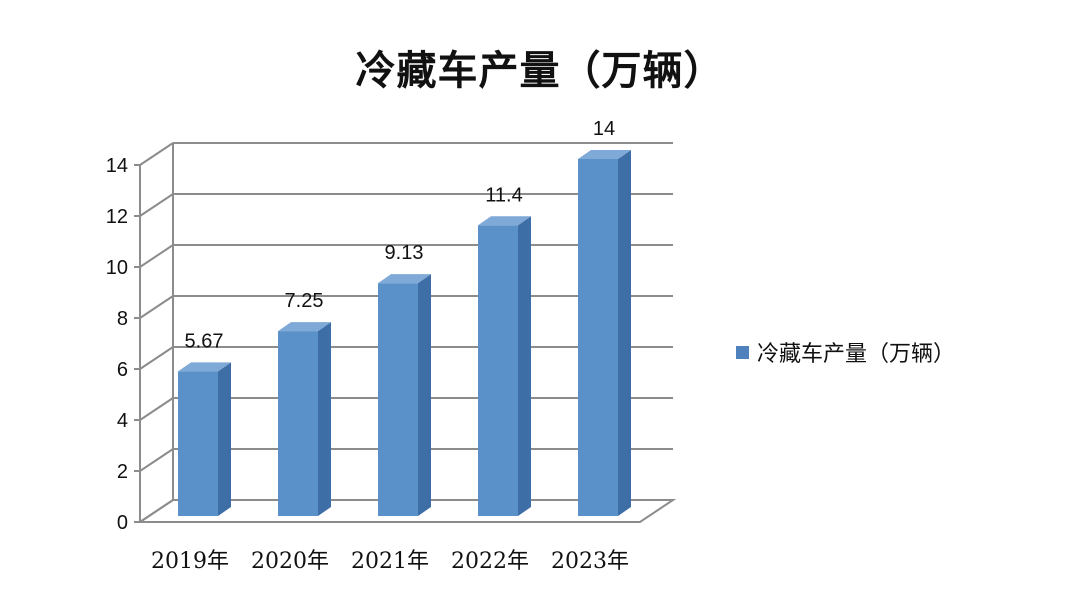 The image size is (1080, 608). I want to click on legend-label: 冷藏车产量（万辆）, so click(856, 354).